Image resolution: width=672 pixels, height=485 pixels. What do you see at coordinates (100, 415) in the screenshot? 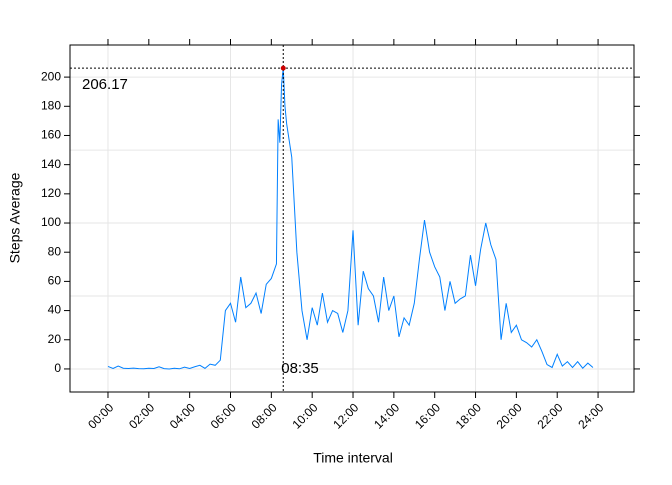
I see `x-tick-label: 00:00` at bounding box center [100, 415].